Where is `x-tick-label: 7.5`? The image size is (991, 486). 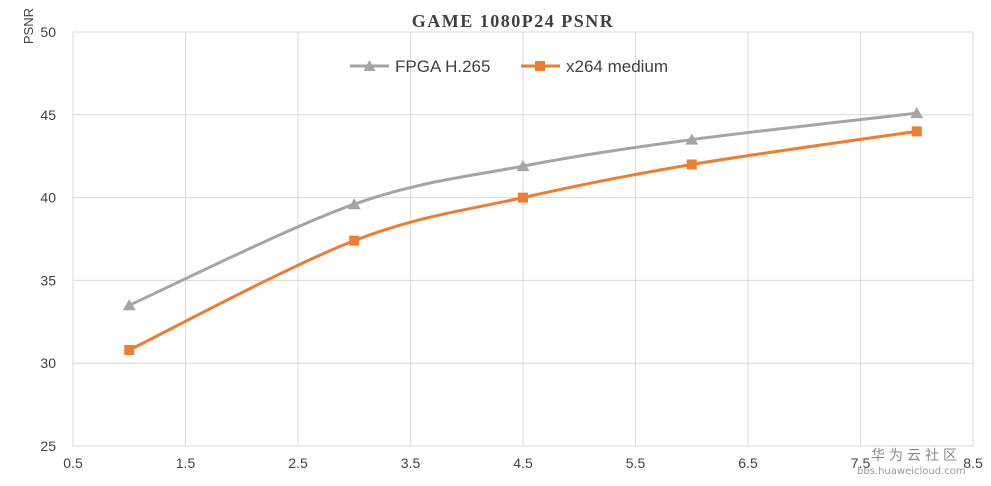 x-tick-label: 7.5 is located at coordinates (861, 463).